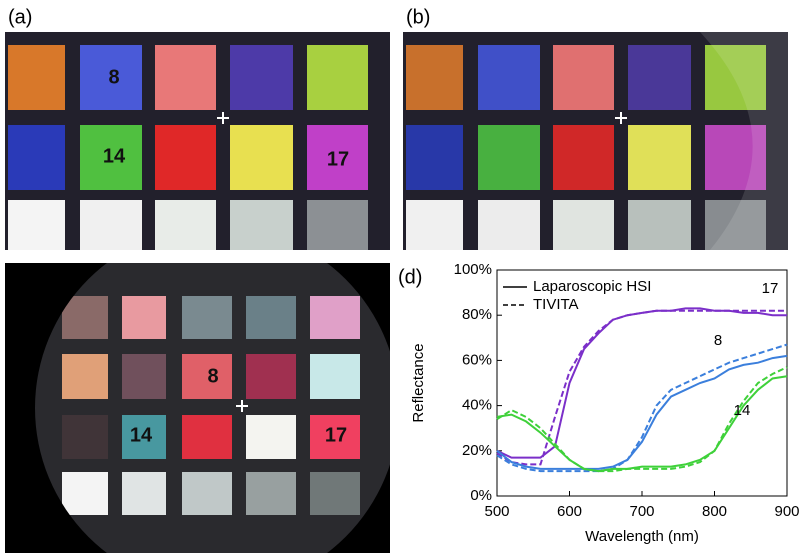 This screenshot has width=805, height=556. I want to click on y-tick-label: 80%, so click(477, 314).